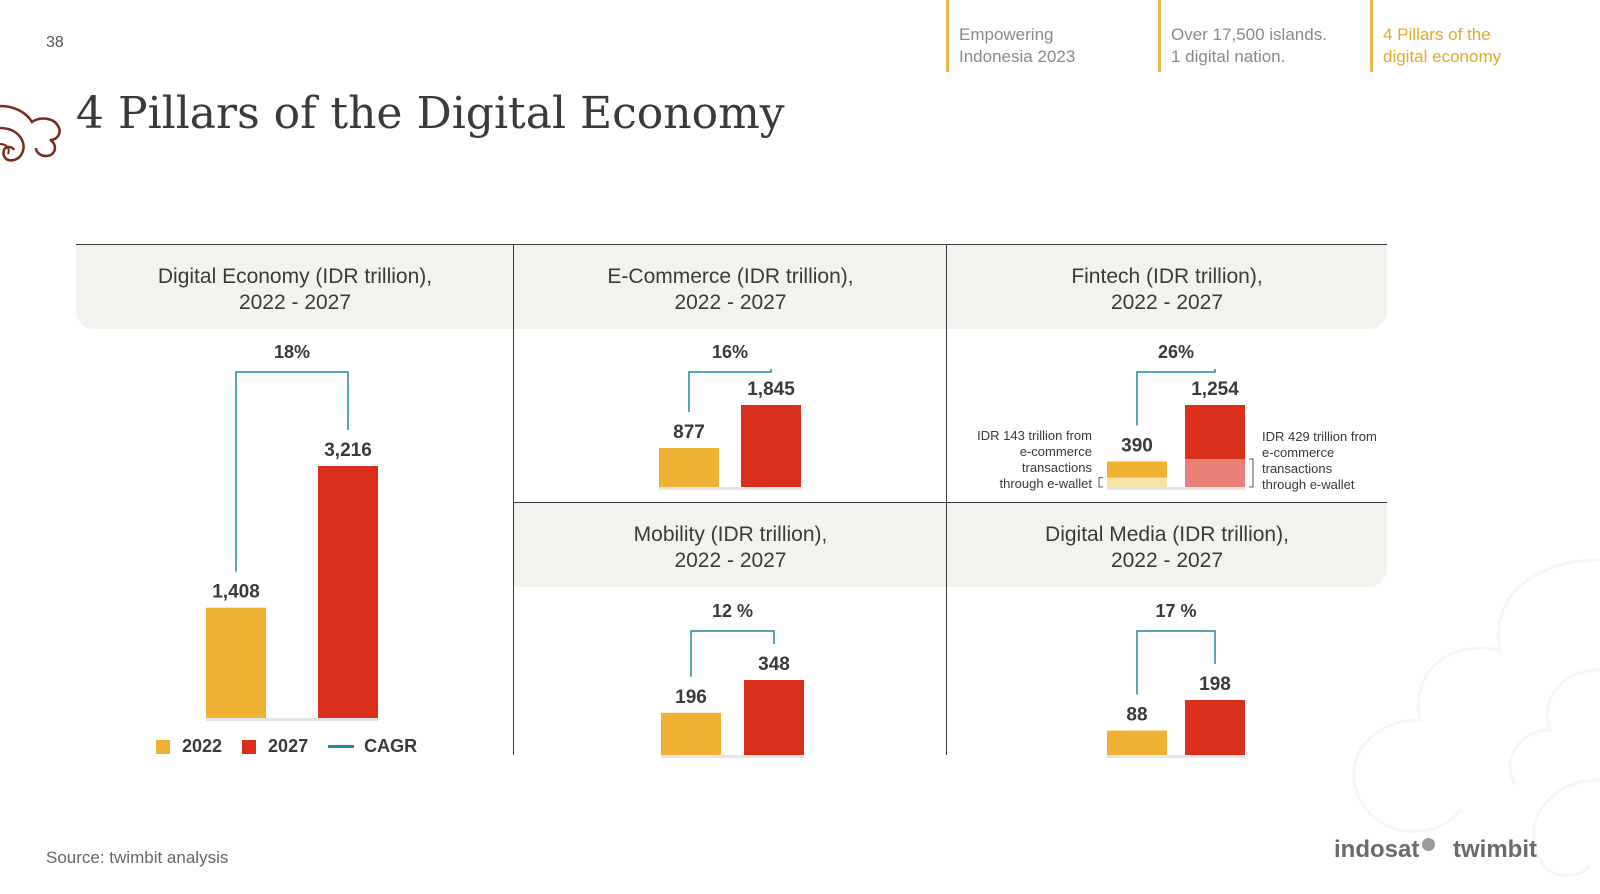 The width and height of the screenshot is (1600, 894). I want to click on legend-item-2027: 2027, so click(275, 746).